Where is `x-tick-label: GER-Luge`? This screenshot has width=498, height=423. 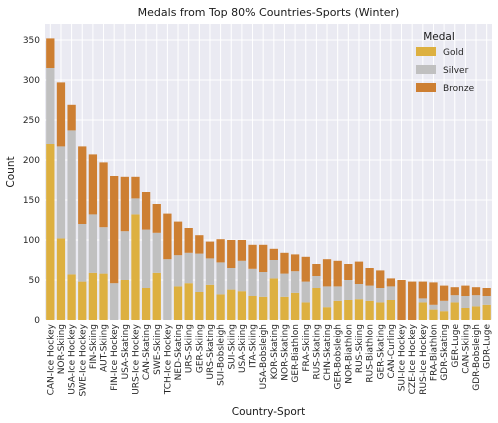
x-tick-label: GER-Luge is located at coordinates (456, 346).